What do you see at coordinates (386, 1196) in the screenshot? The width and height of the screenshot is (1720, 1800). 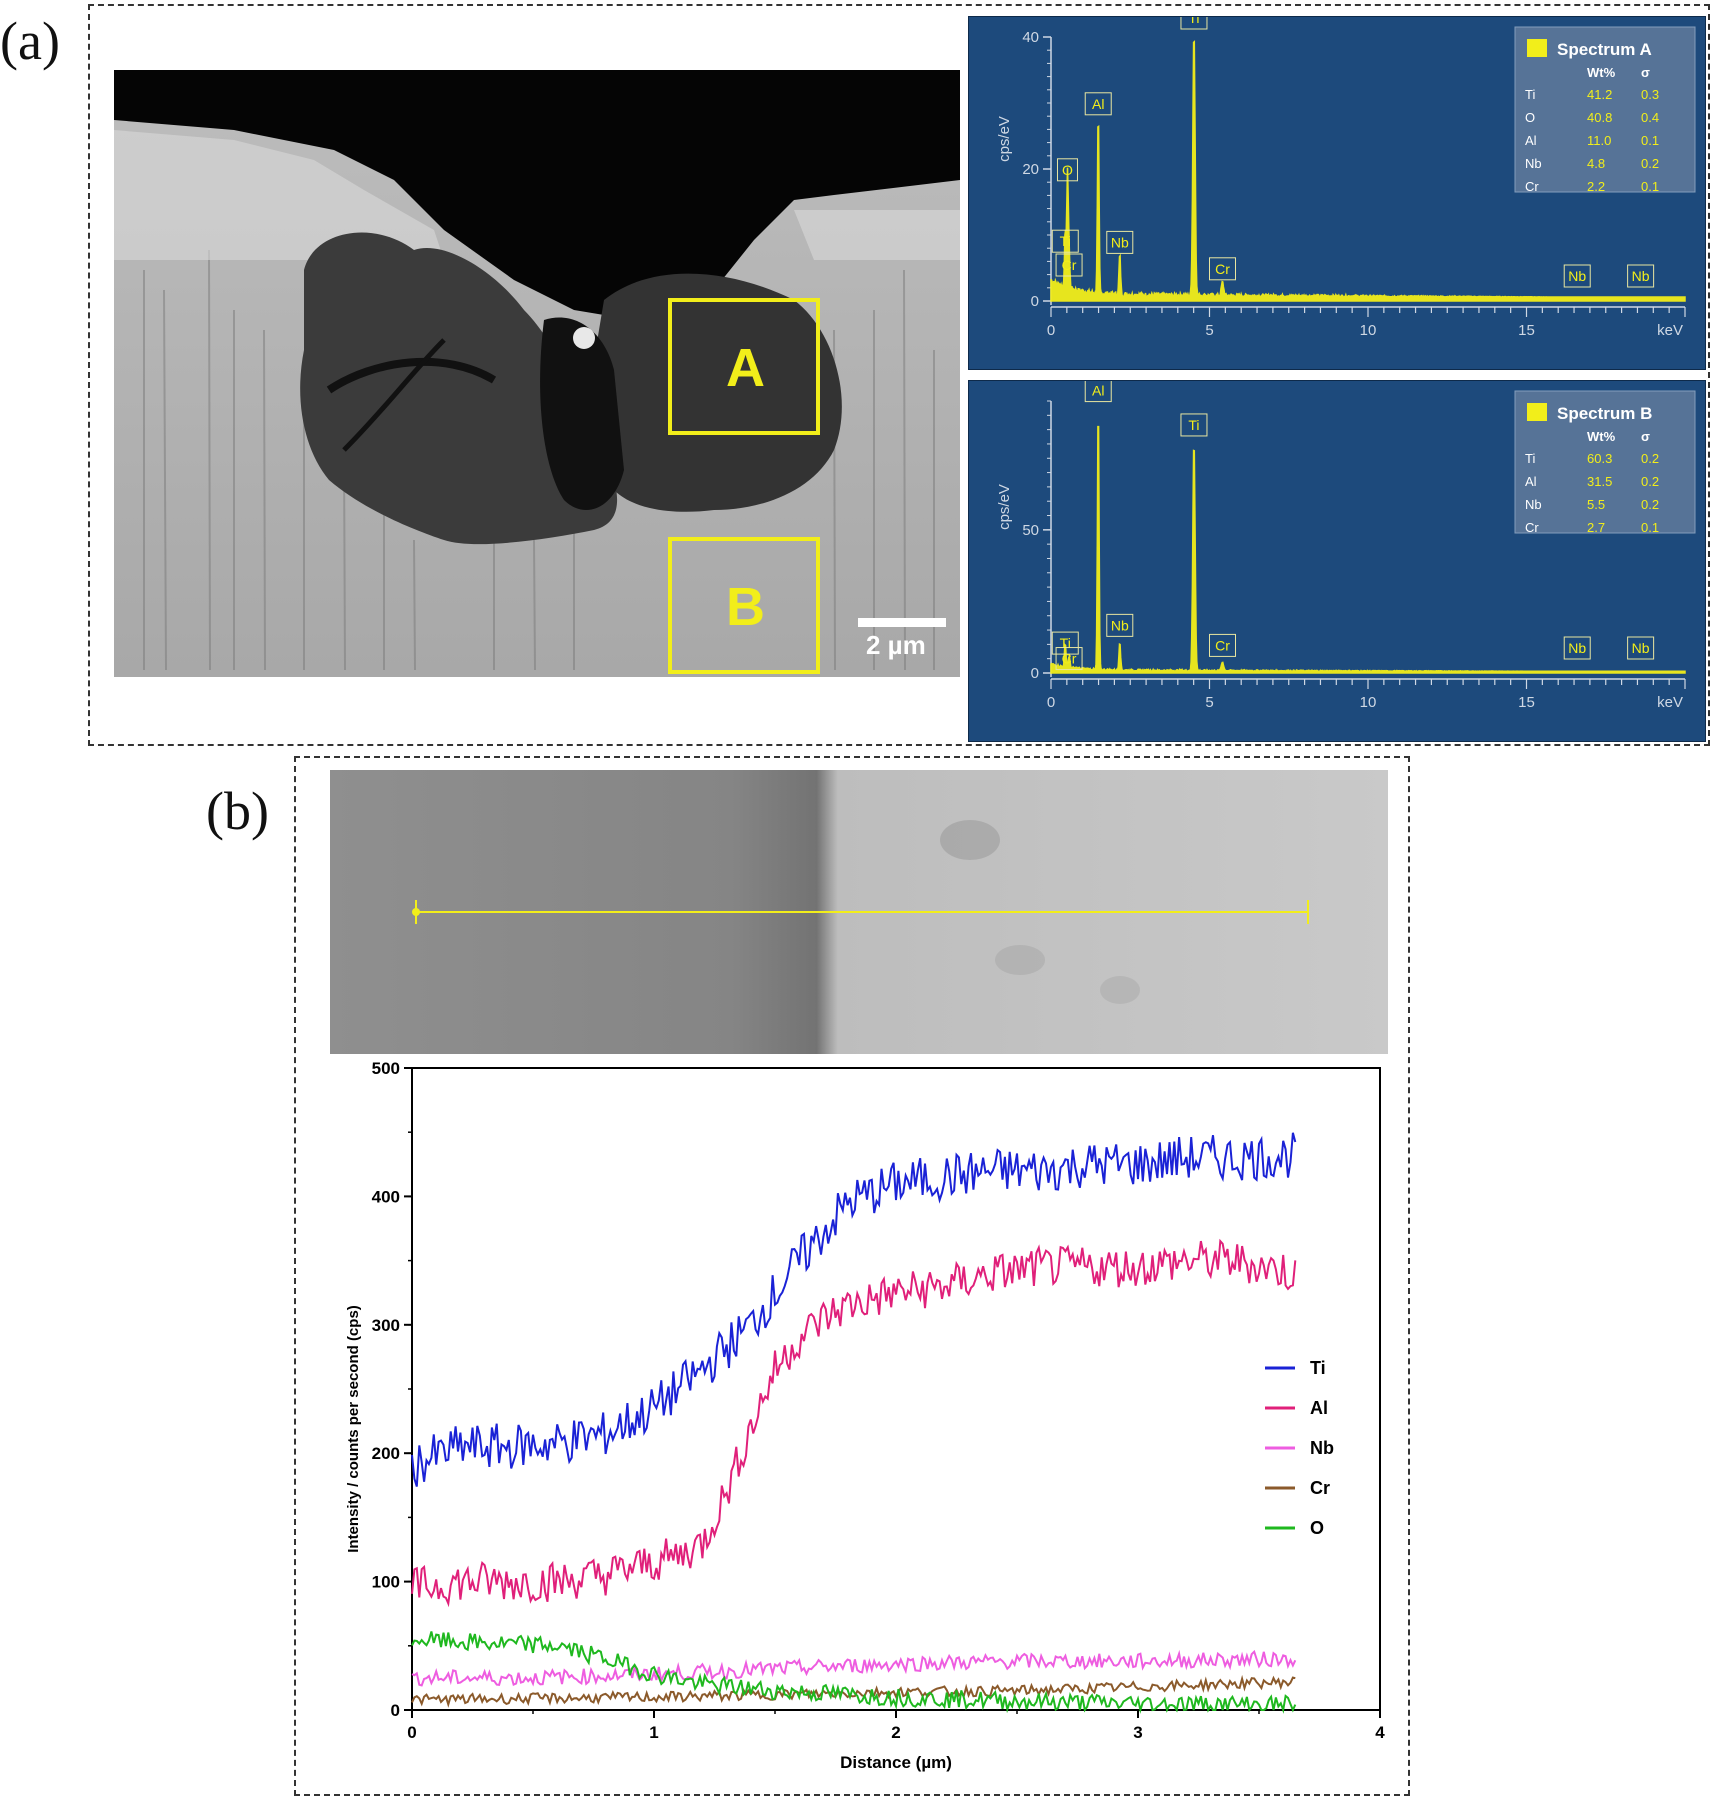 I see `y-tick-label: 400` at bounding box center [386, 1196].